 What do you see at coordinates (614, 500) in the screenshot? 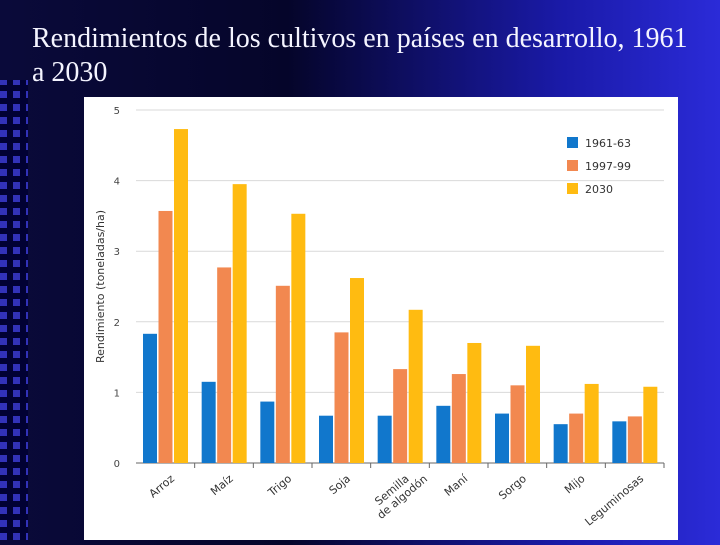
I see `x-tick-label: Leguminosas` at bounding box center [614, 500].